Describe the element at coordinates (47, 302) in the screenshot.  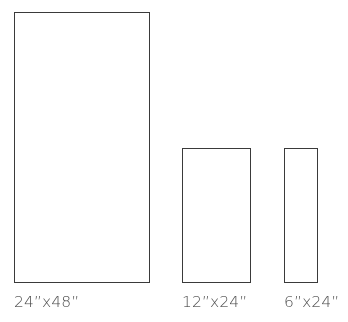
I see `tile-24x48-label: 24”x48”` at that location.